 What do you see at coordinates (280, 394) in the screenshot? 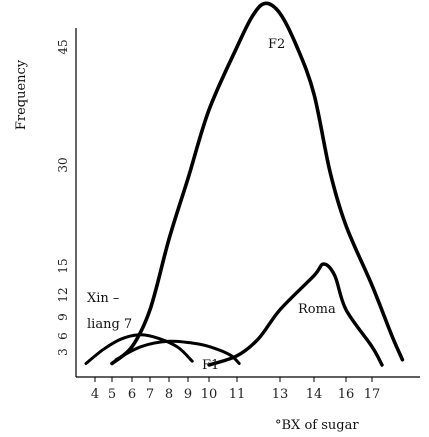
I see `x-tick-label: 13` at bounding box center [280, 394].